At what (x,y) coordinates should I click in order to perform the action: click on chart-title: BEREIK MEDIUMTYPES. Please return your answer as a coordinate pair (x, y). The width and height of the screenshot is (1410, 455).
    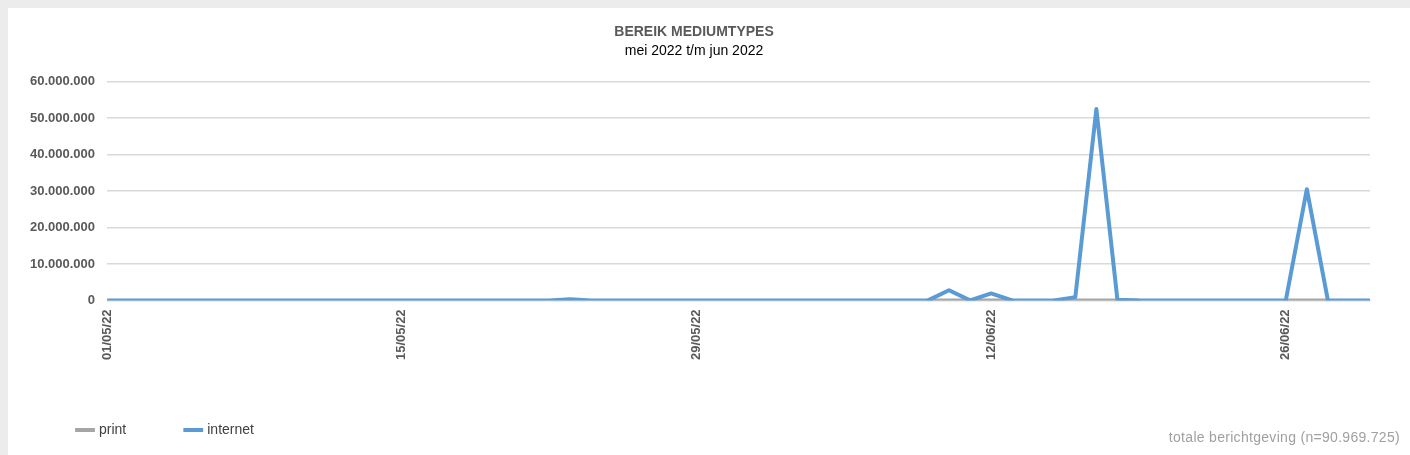
    Looking at the image, I should click on (694, 31).